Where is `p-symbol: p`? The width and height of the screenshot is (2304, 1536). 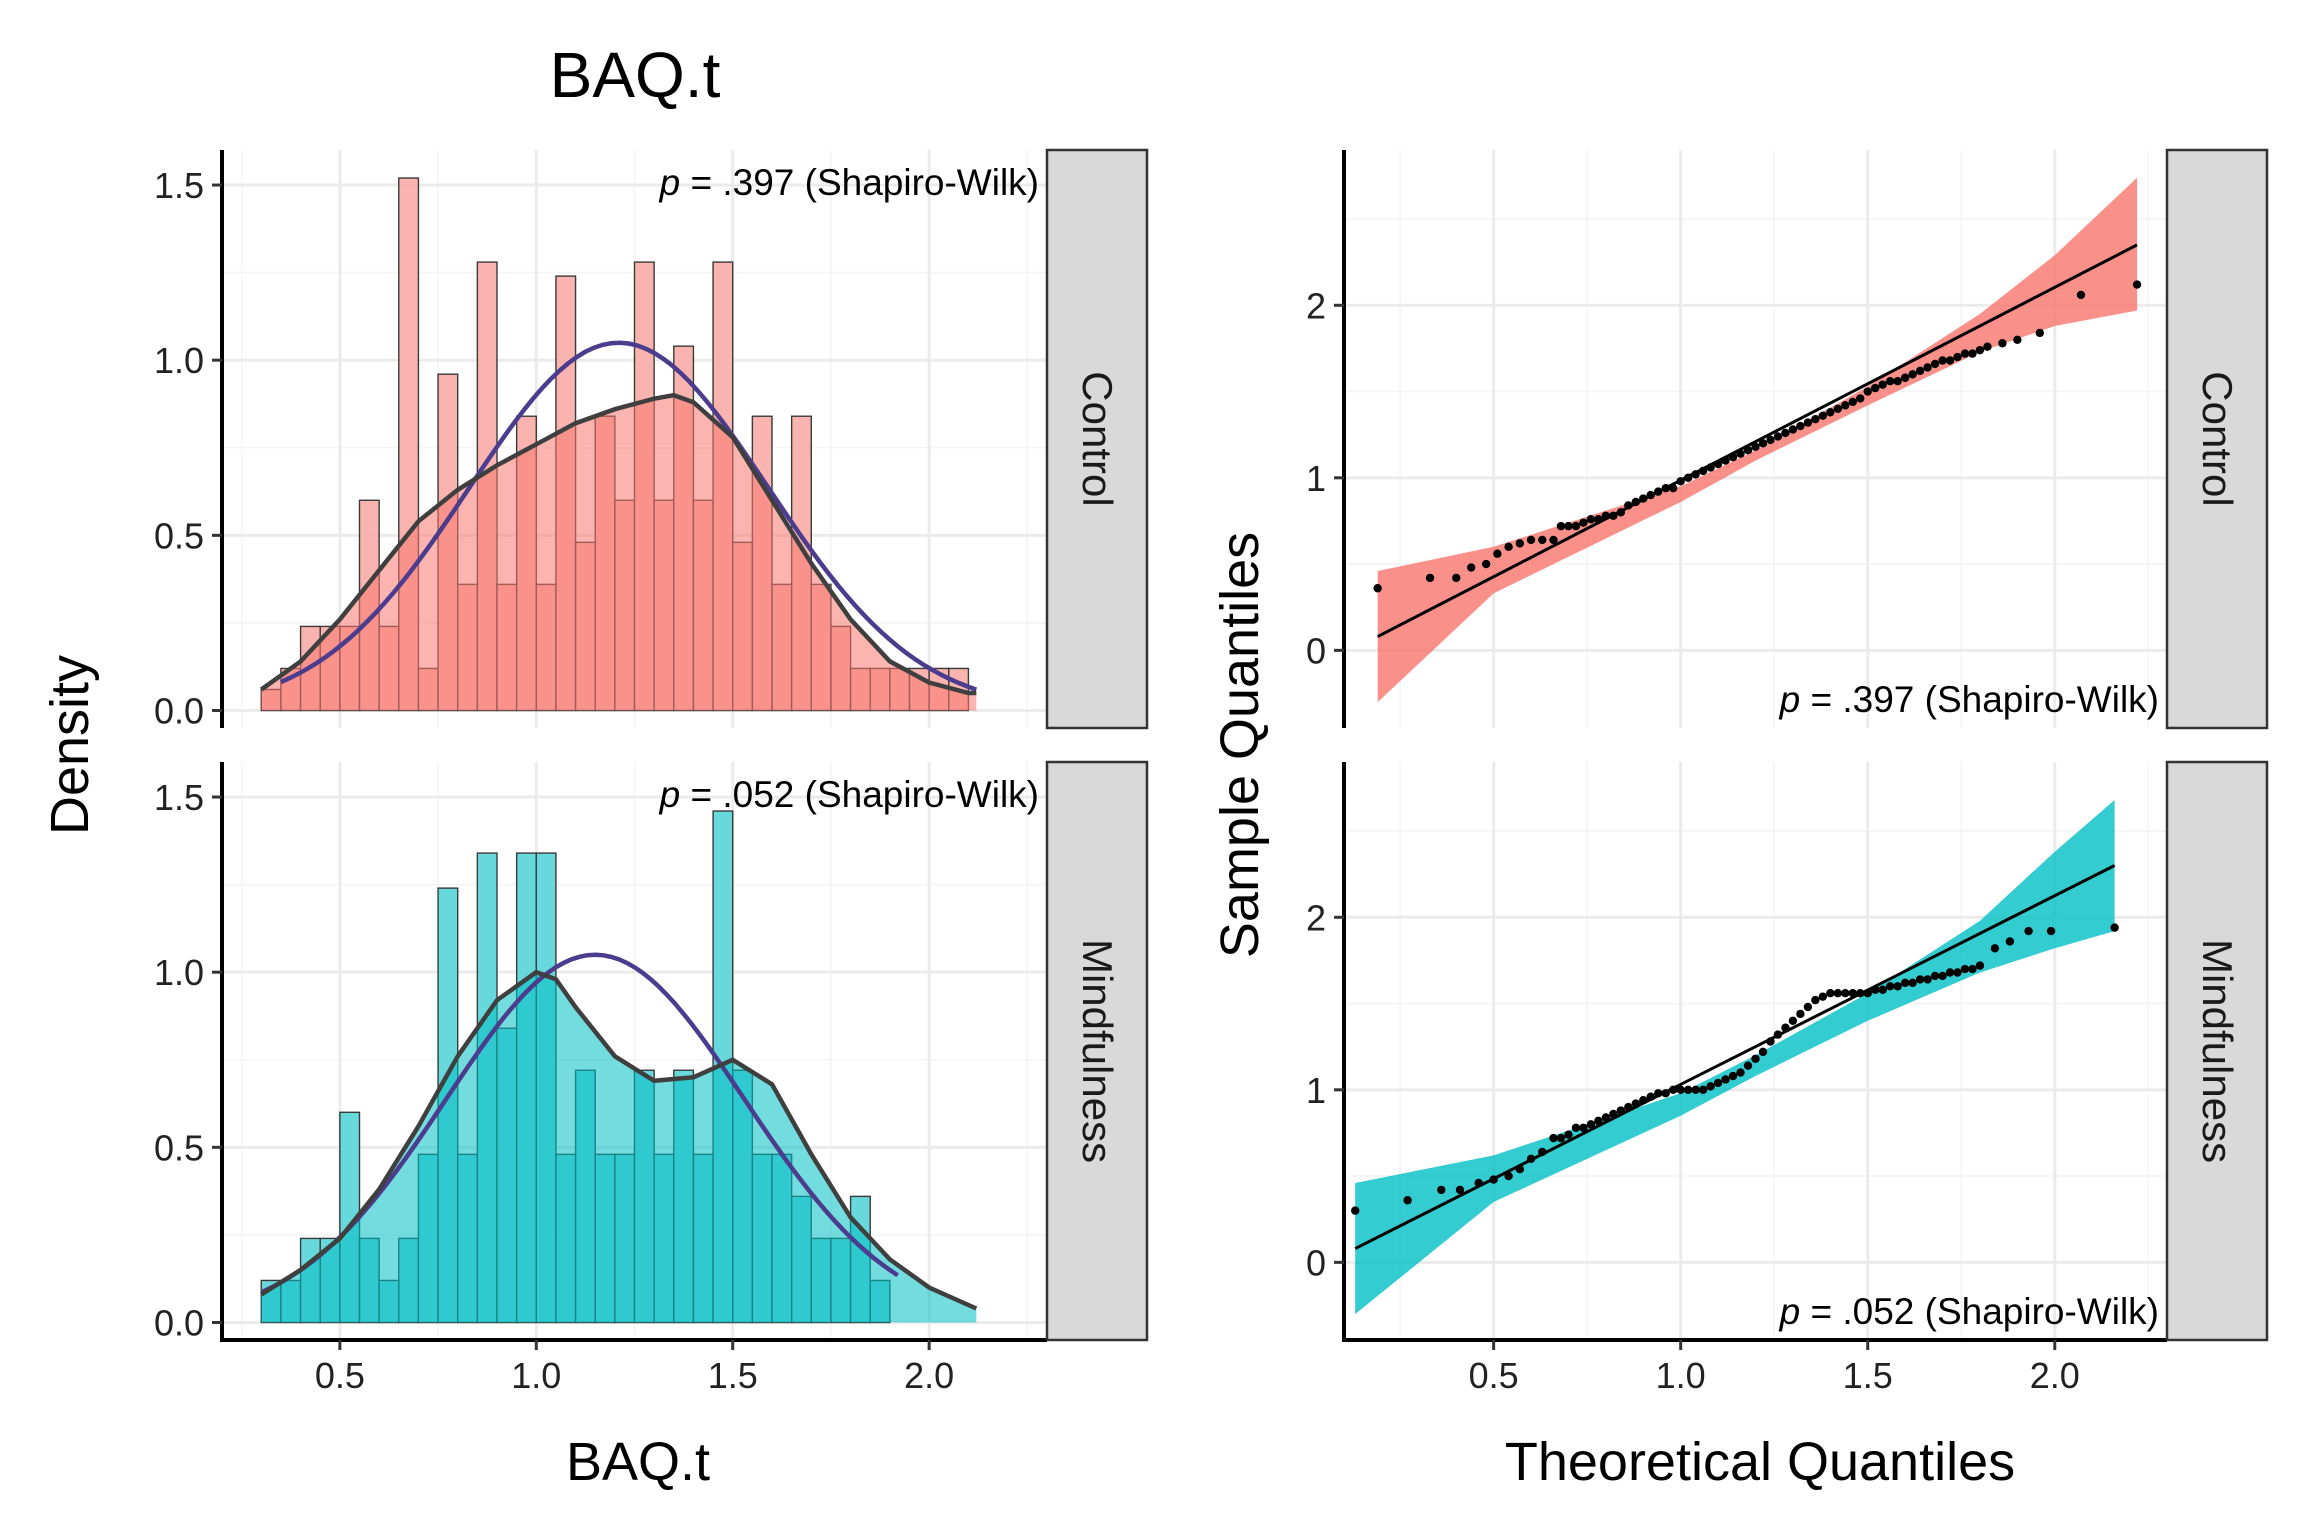 p-symbol: p is located at coordinates (670, 794).